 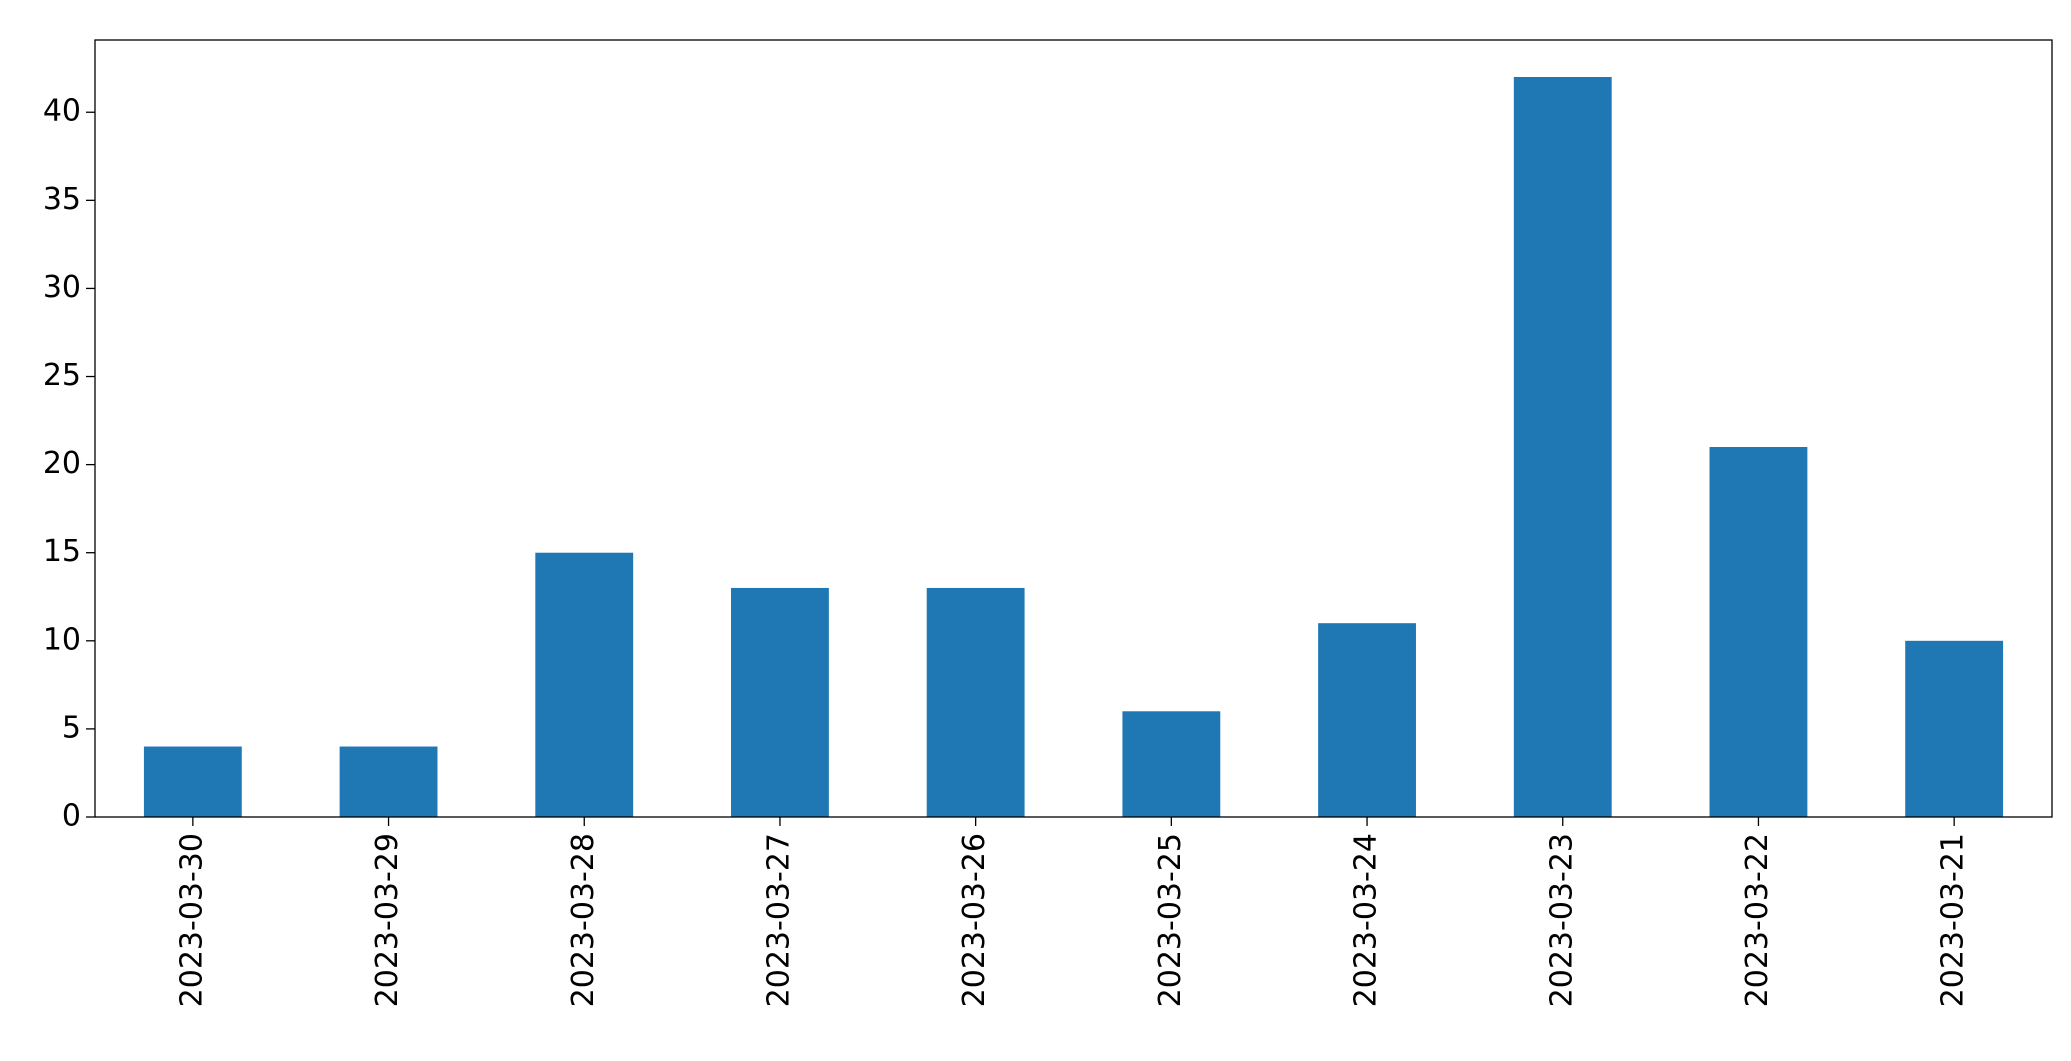 I want to click on y-tick-label: 5, so click(x=71, y=727).